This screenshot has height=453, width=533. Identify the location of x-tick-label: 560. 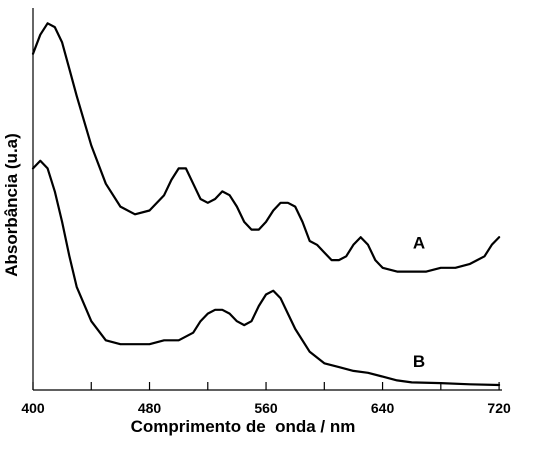
(266, 408).